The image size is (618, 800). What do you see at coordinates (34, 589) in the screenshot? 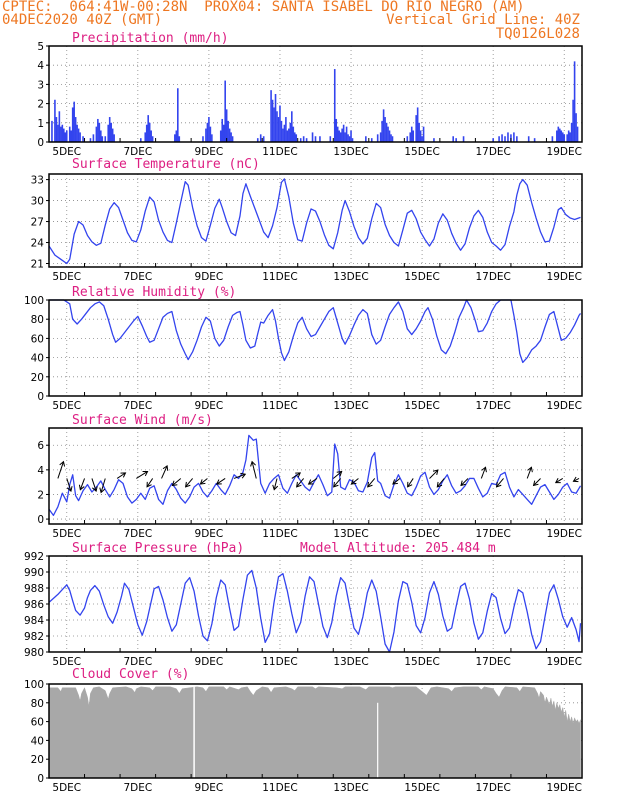
I see `y-tick-label: 988` at bounding box center [34, 589].